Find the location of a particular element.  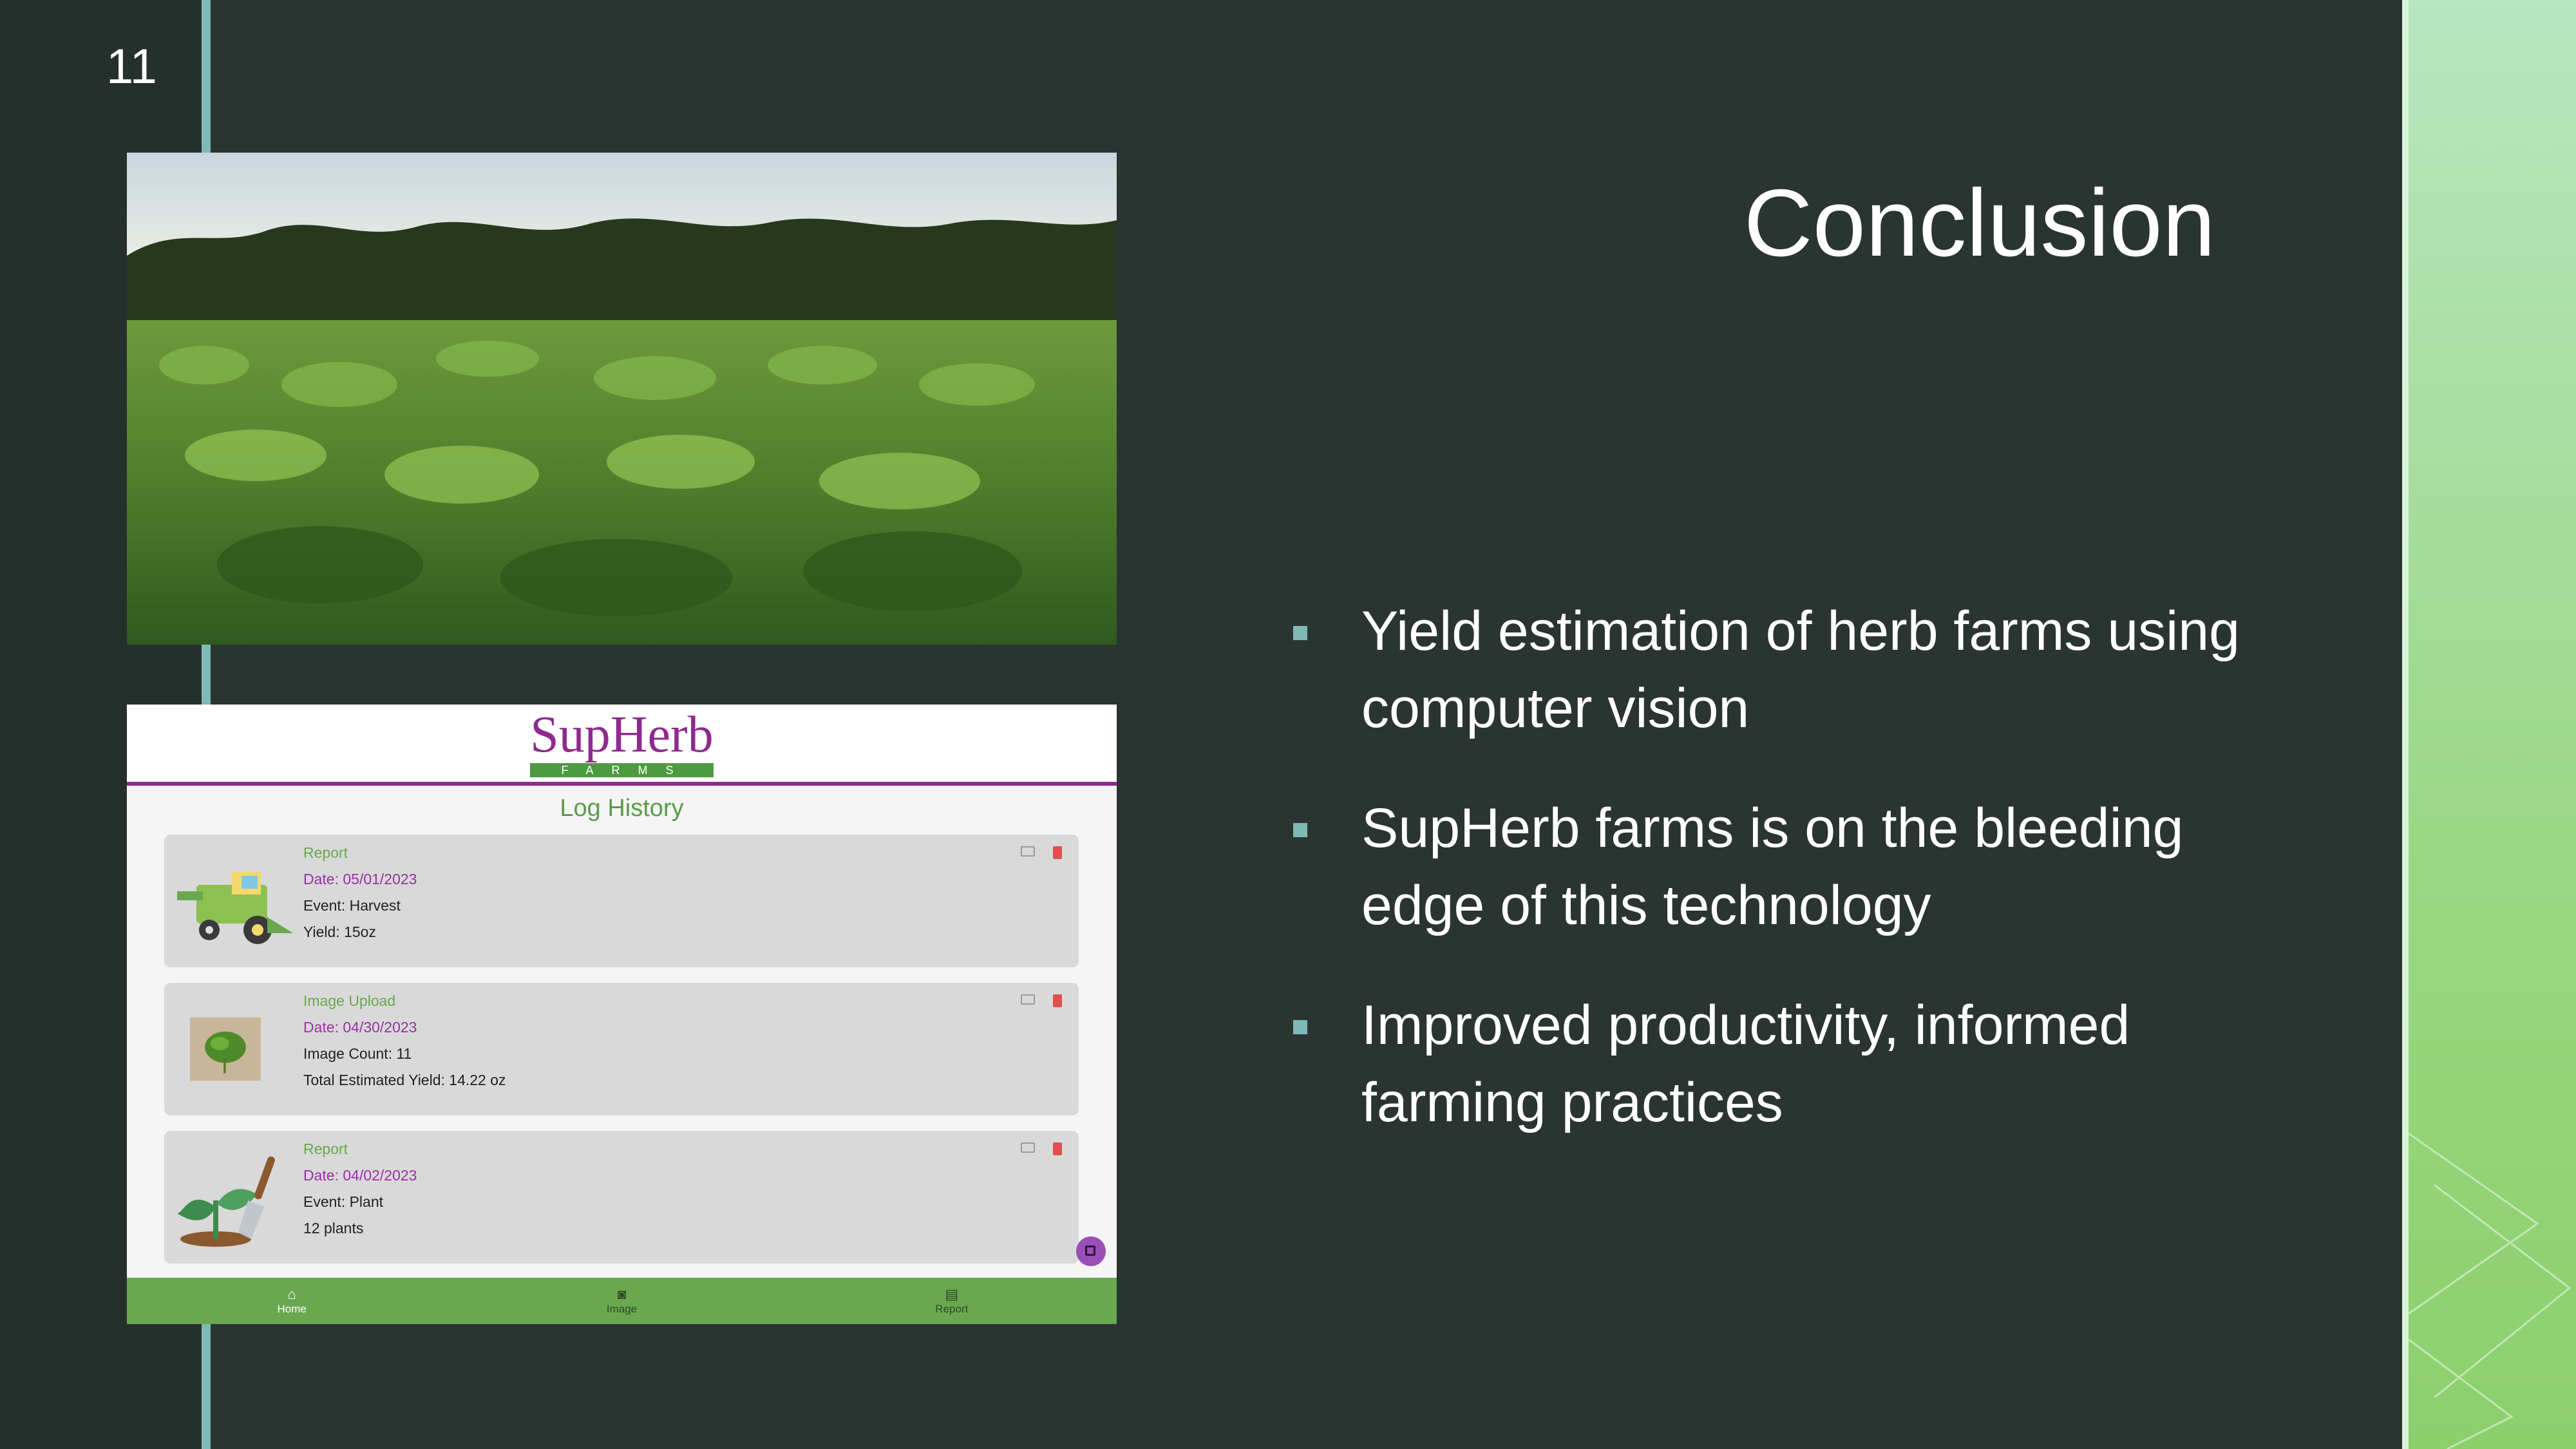

slide-title: Conclusion is located at coordinates (1979, 223).